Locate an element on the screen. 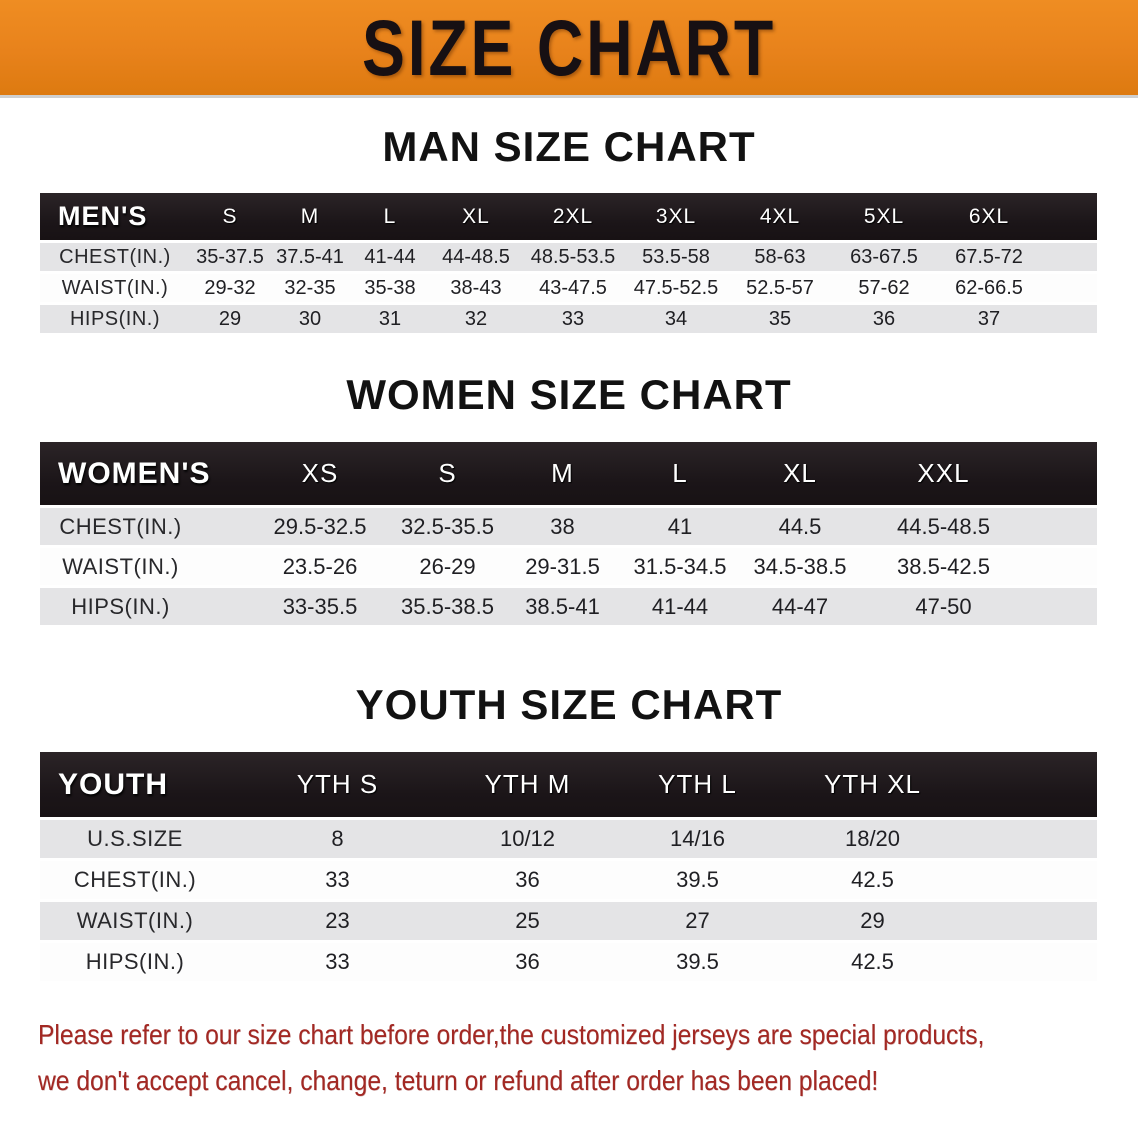 Image resolution: width=1138 pixels, height=1132 pixels. value-cell: 38.5-42.5 is located at coordinates (943, 566).